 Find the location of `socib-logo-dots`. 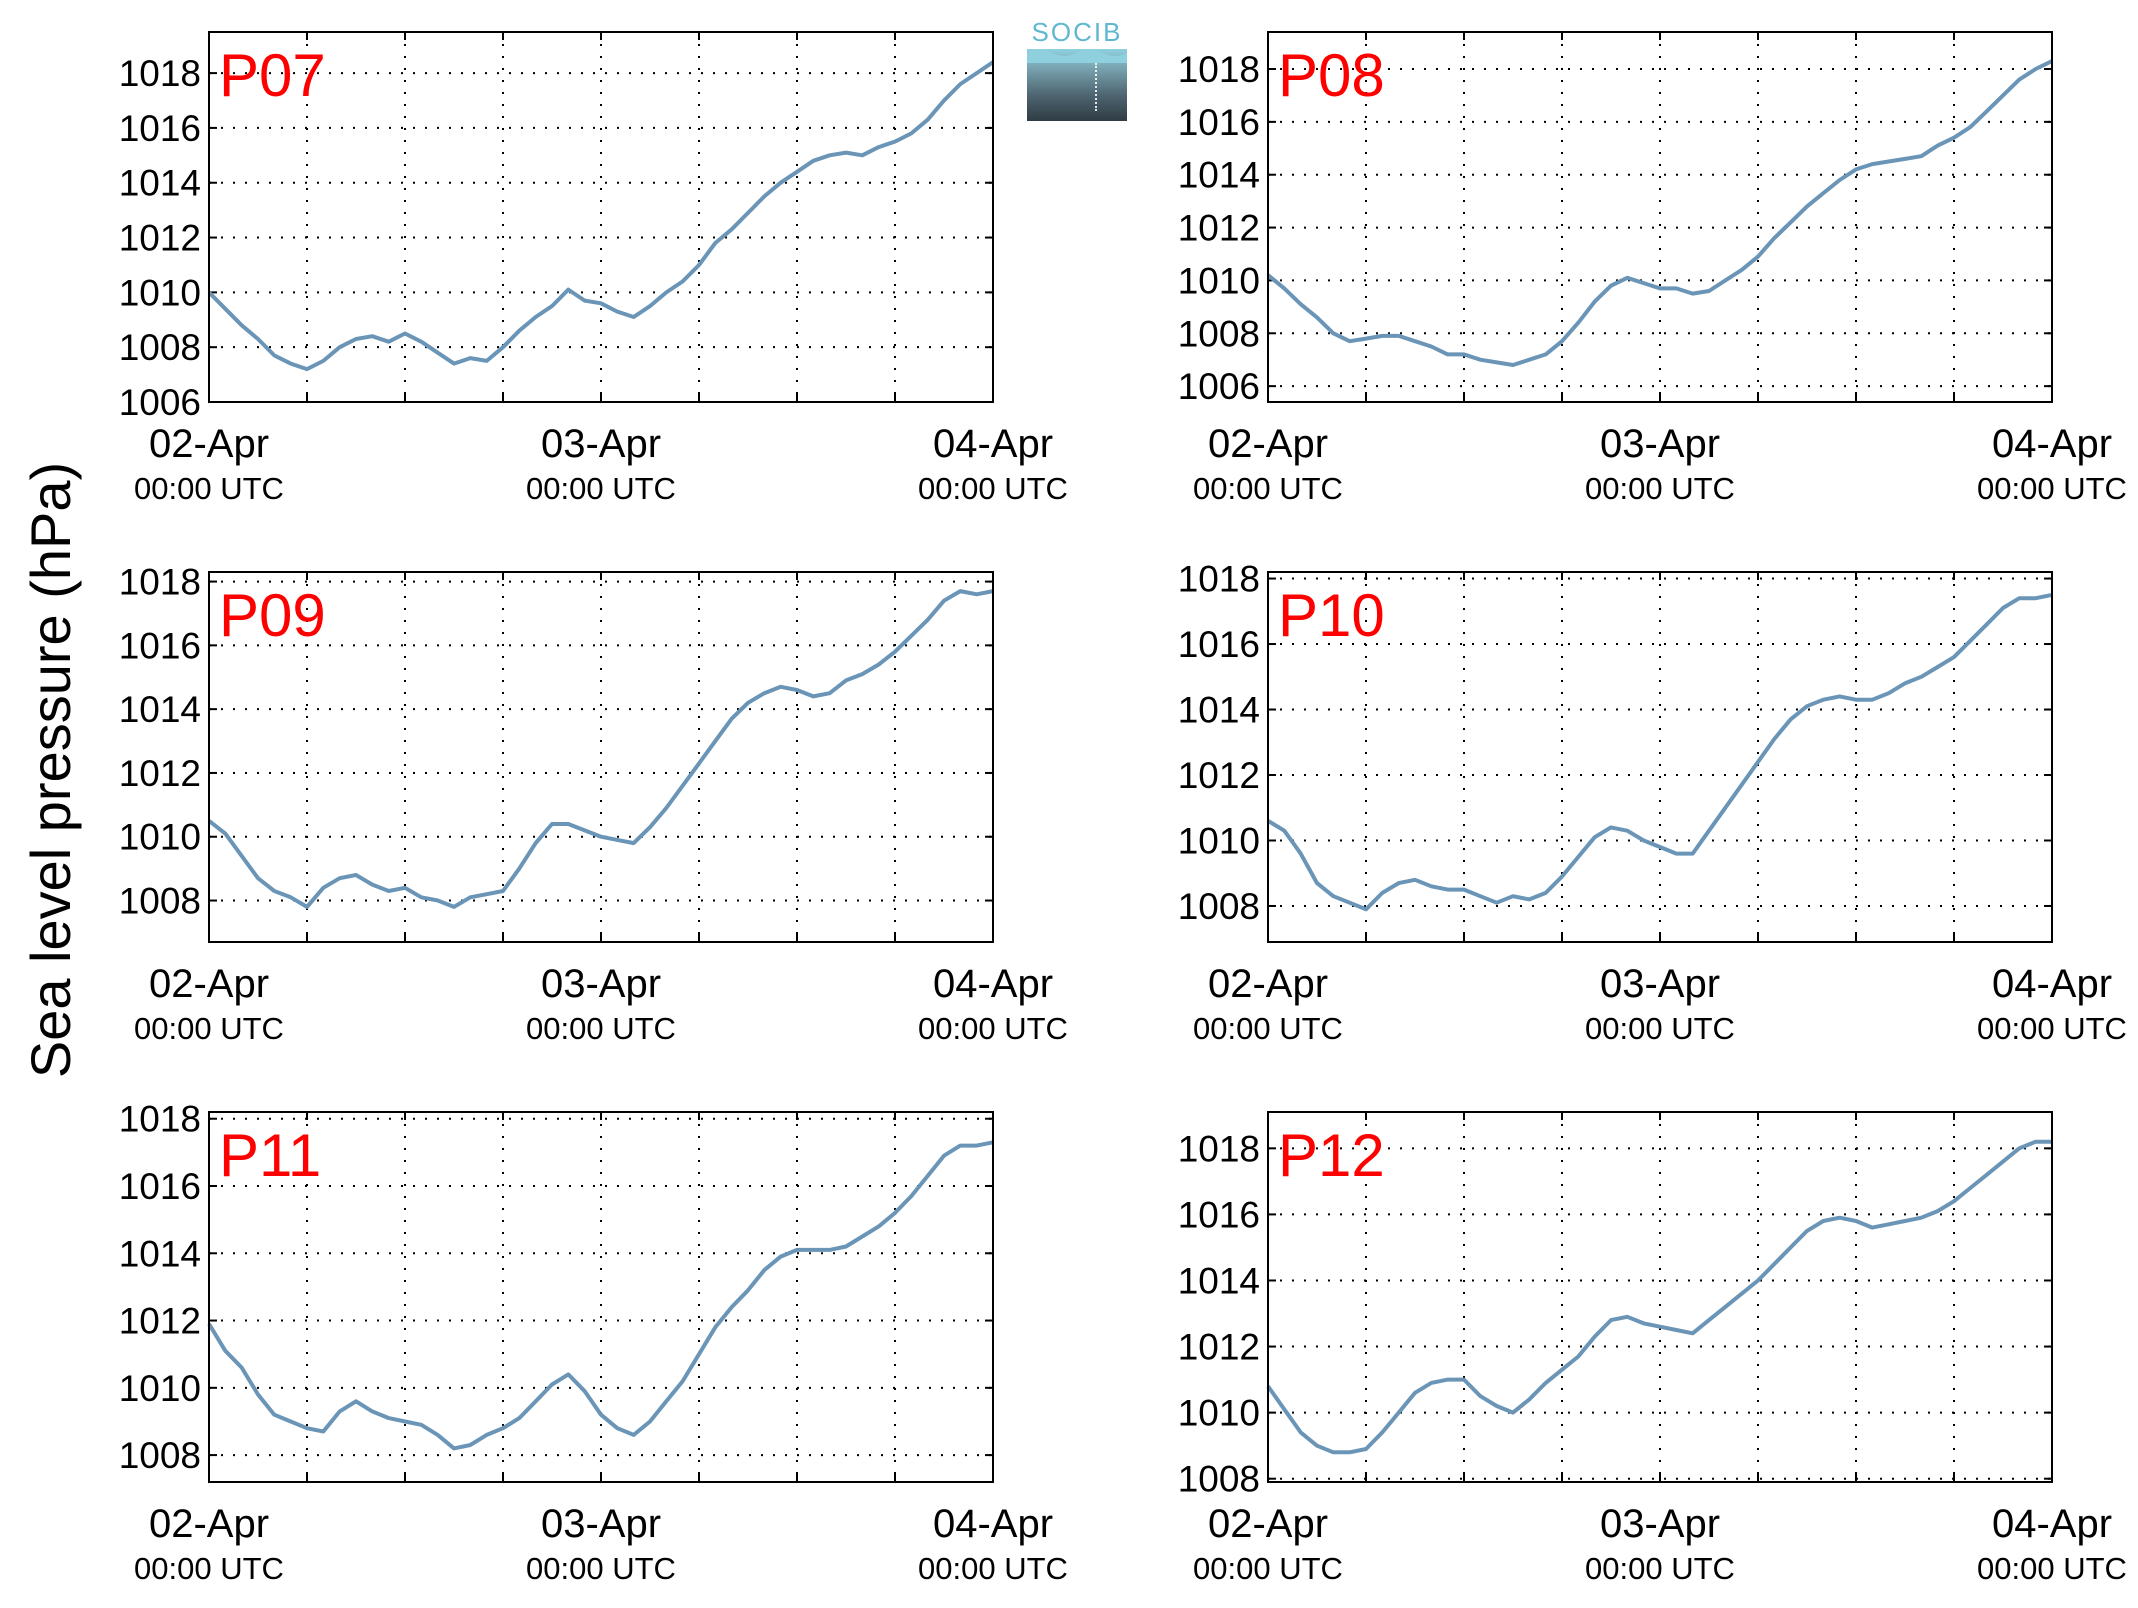

socib-logo-dots is located at coordinates (1096, 87).